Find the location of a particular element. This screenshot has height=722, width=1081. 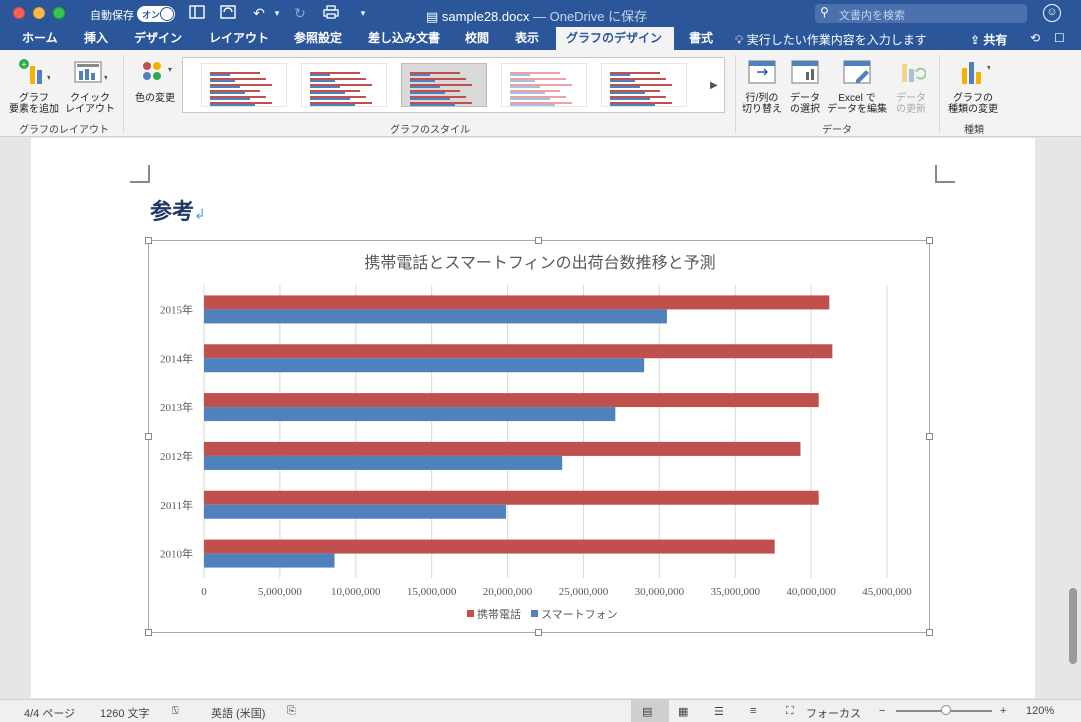

bar-mobile-phone is located at coordinates (518, 351).